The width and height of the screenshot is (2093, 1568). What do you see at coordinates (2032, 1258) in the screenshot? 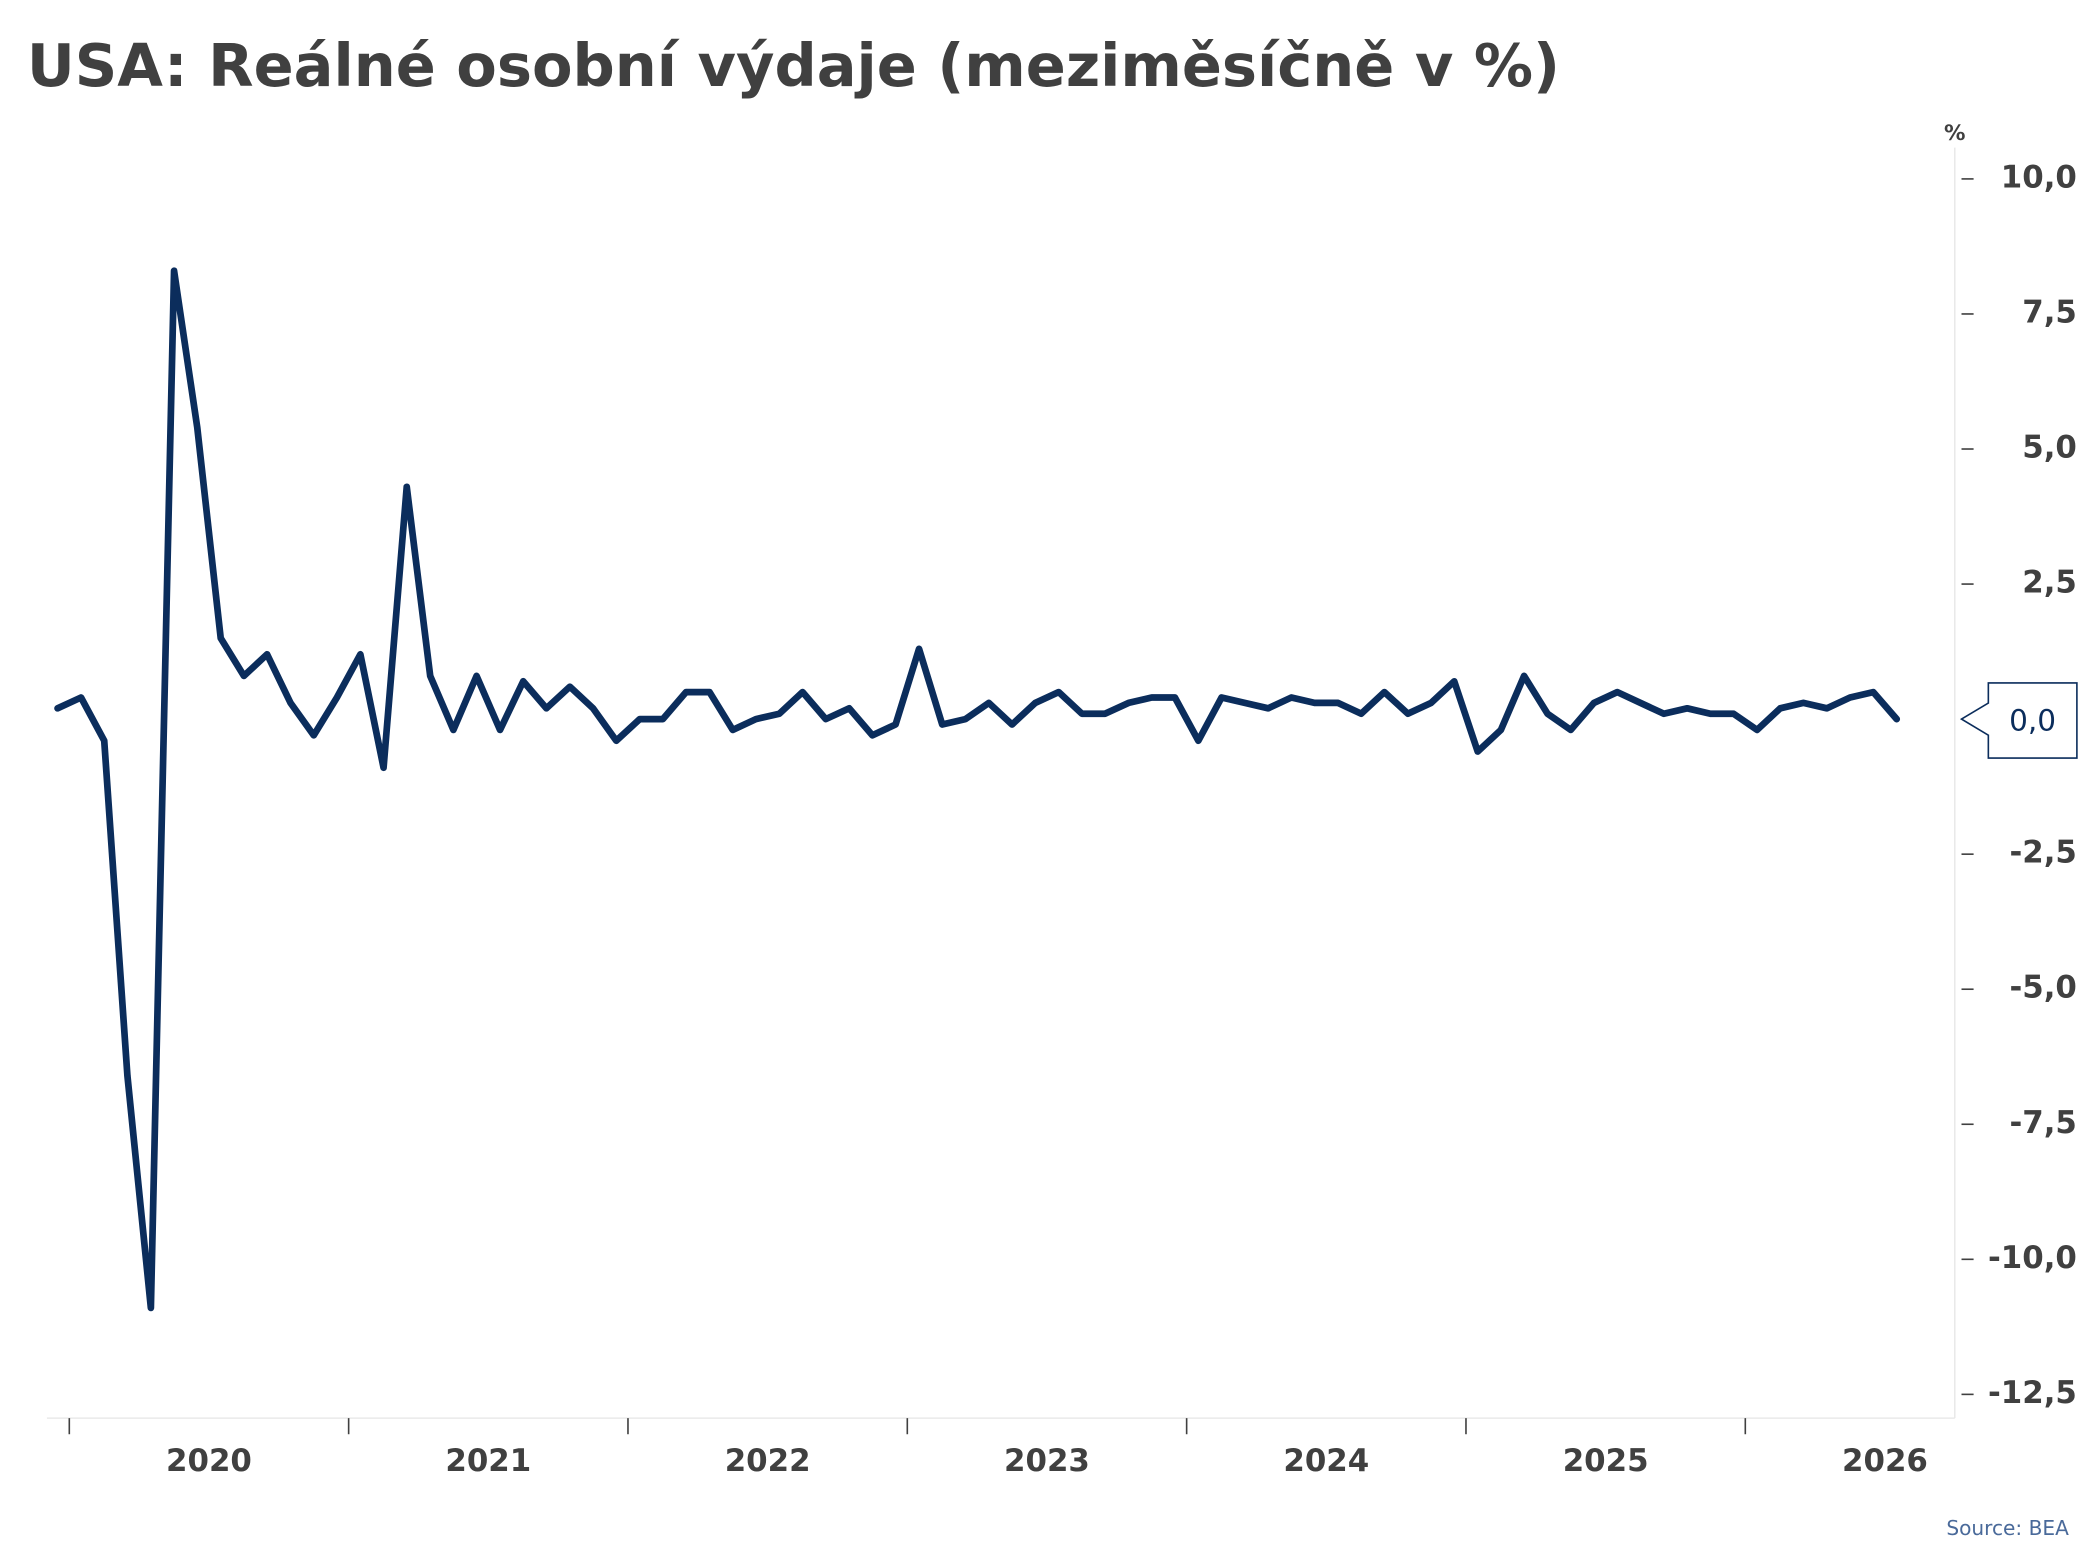
I see `y-tick-label: -10,0` at bounding box center [2032, 1258].